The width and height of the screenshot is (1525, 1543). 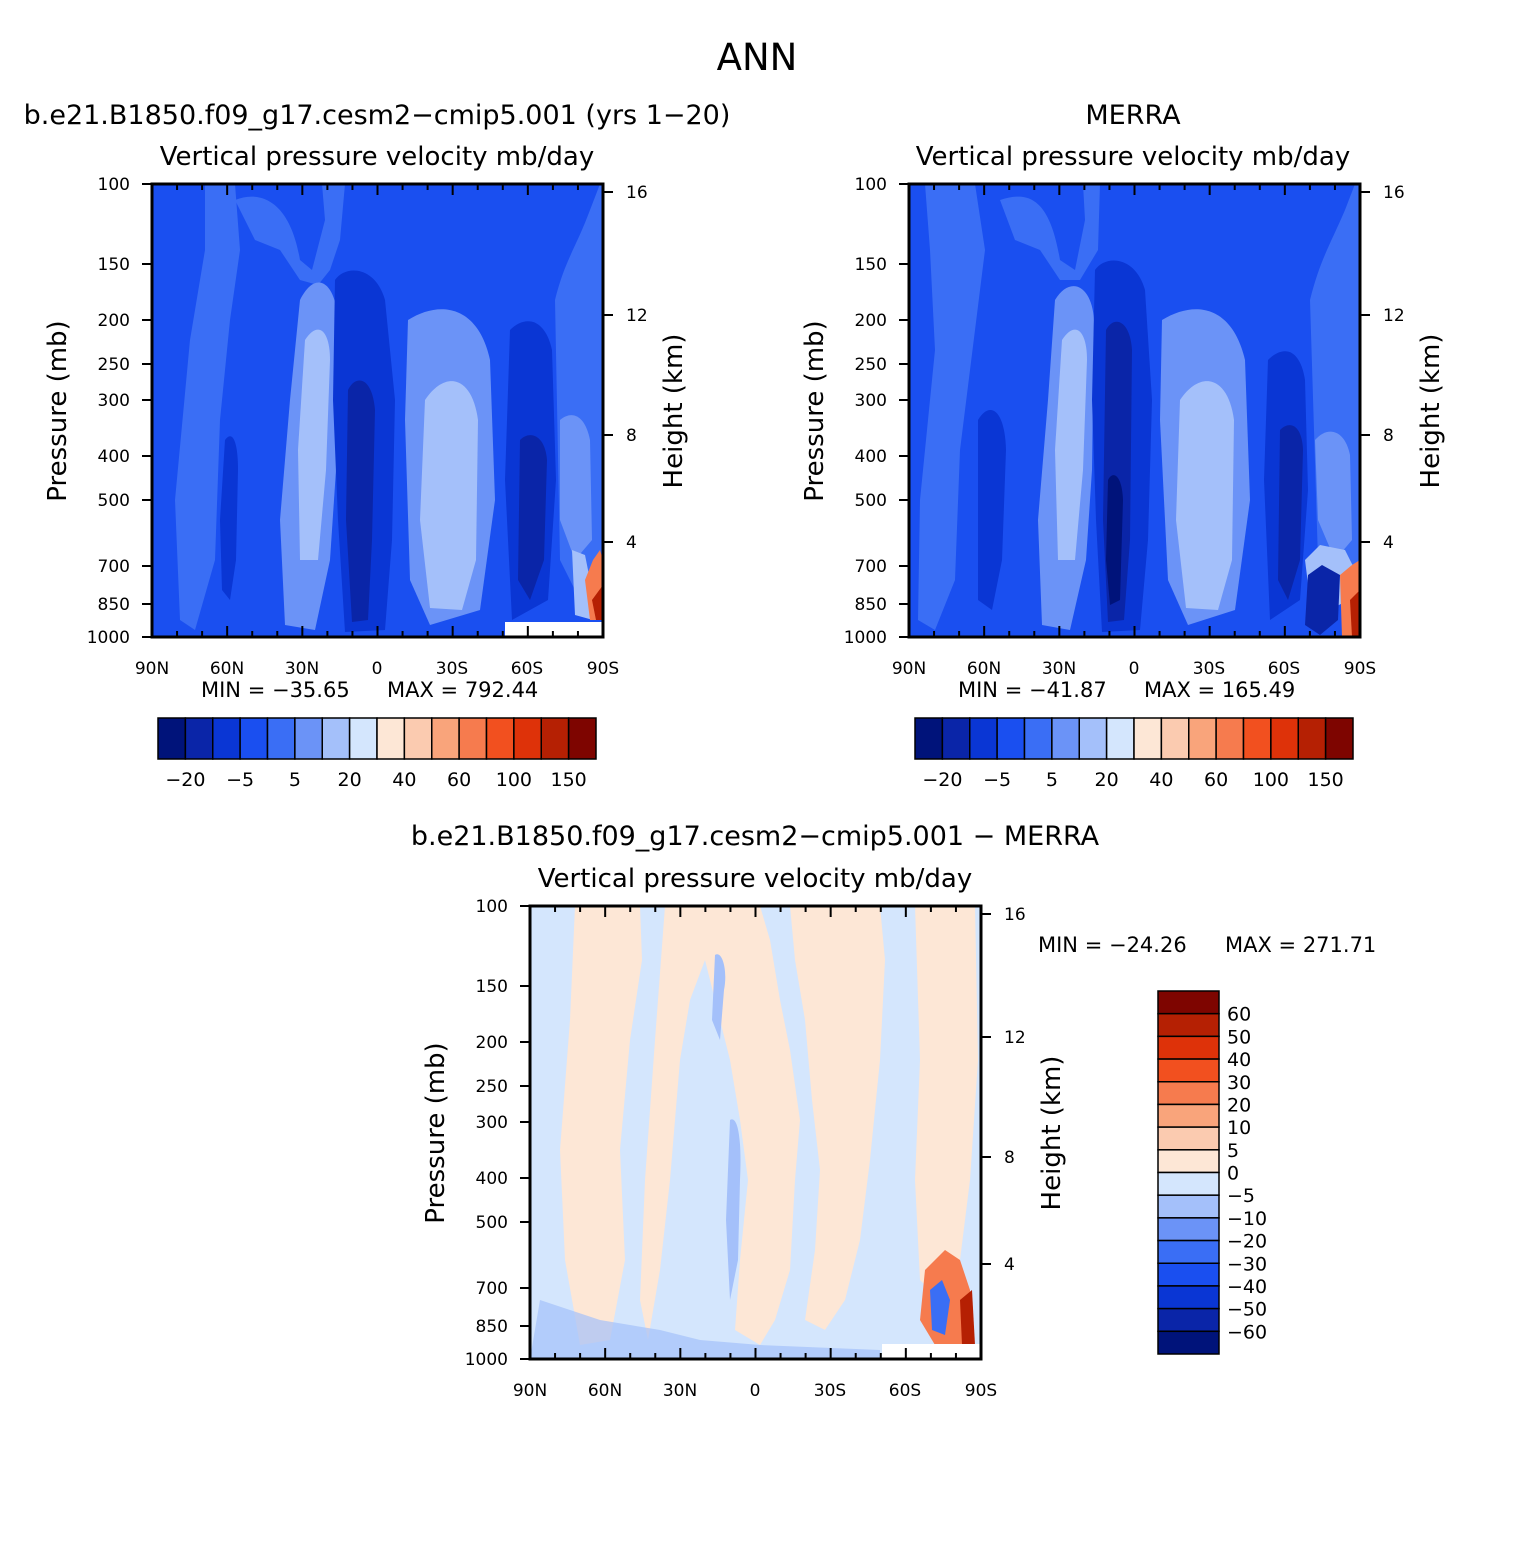 What do you see at coordinates (757, 57) in the screenshot?
I see `figure-title: ANN` at bounding box center [757, 57].